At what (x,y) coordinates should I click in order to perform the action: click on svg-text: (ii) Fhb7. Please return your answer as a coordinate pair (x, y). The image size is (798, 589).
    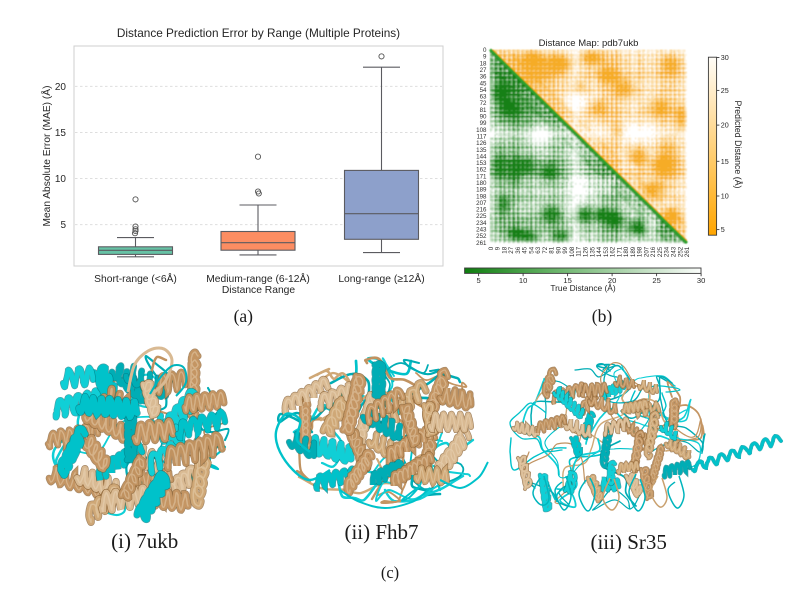
    Looking at the image, I should click on (381, 532).